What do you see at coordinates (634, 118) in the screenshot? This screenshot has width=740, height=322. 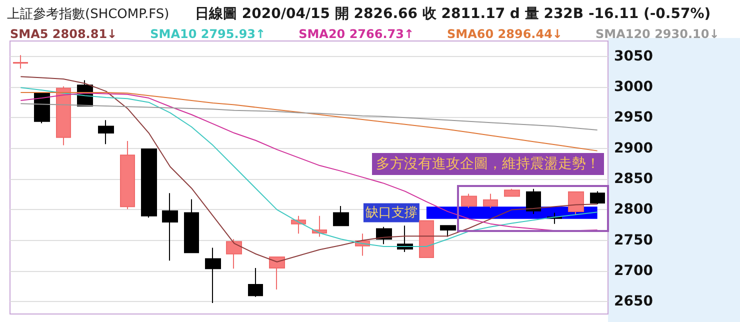 I see `y-tick-label: 2950` at bounding box center [634, 118].